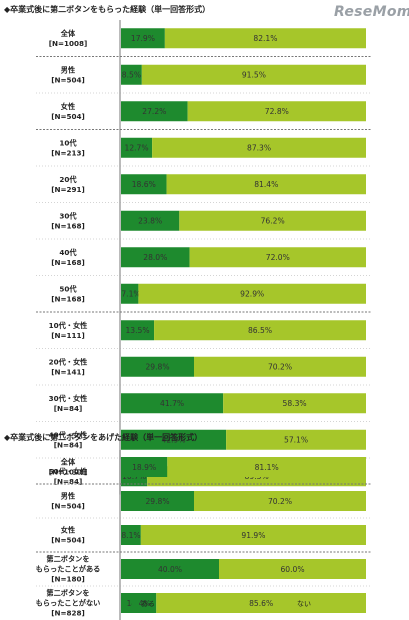 The height and width of the screenshot is (620, 409). I want to click on category-label: もらったことがない, so click(68, 603).